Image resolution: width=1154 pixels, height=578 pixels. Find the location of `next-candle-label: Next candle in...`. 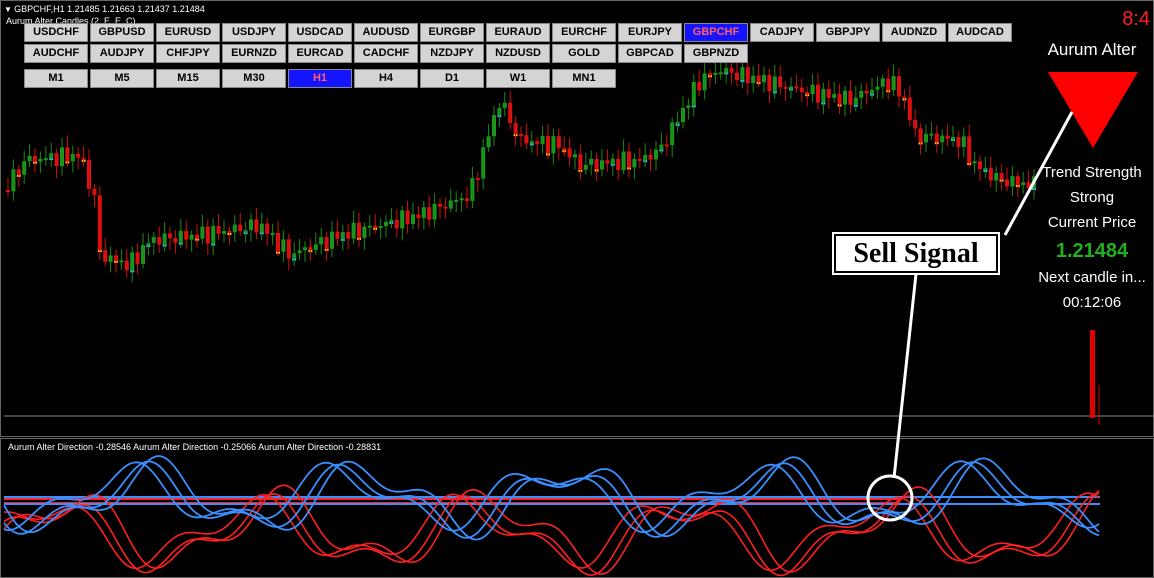

next-candle-label: Next candle in... is located at coordinates (1092, 277).